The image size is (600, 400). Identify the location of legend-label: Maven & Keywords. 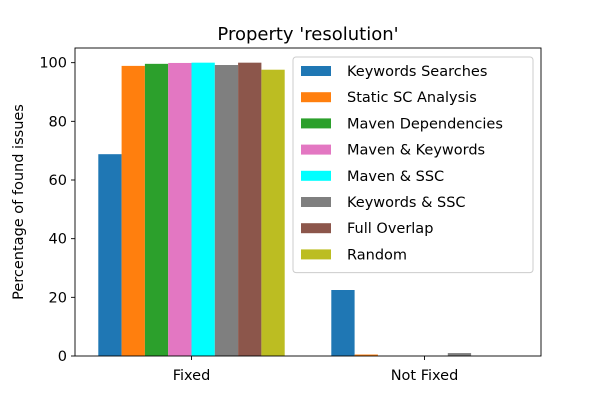
(416, 151).